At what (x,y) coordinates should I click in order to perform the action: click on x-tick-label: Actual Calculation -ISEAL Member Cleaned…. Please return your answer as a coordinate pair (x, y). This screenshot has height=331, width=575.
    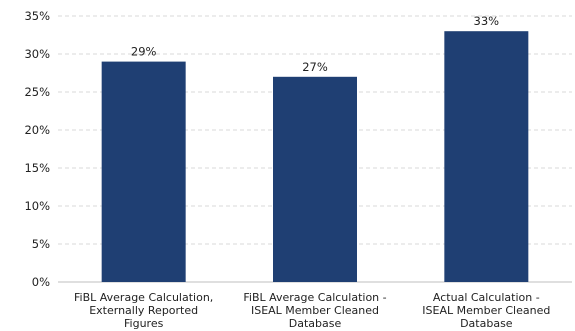
    Looking at the image, I should click on (486, 310).